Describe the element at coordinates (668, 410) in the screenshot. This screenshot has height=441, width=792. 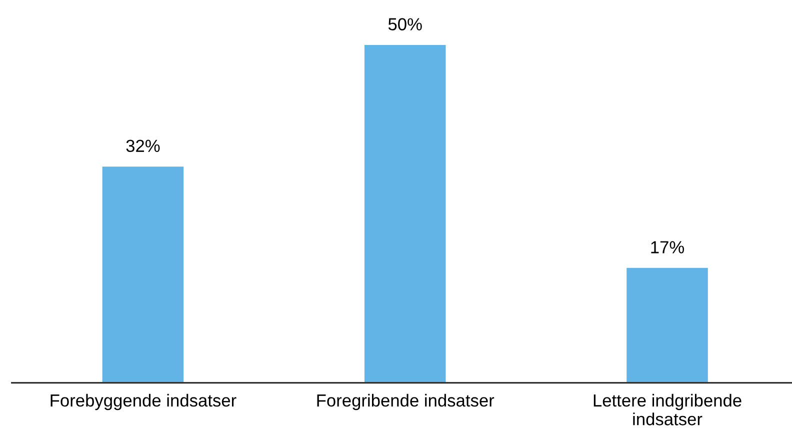
I see `x-tick-label: Lettere indgribende indsatser` at that location.